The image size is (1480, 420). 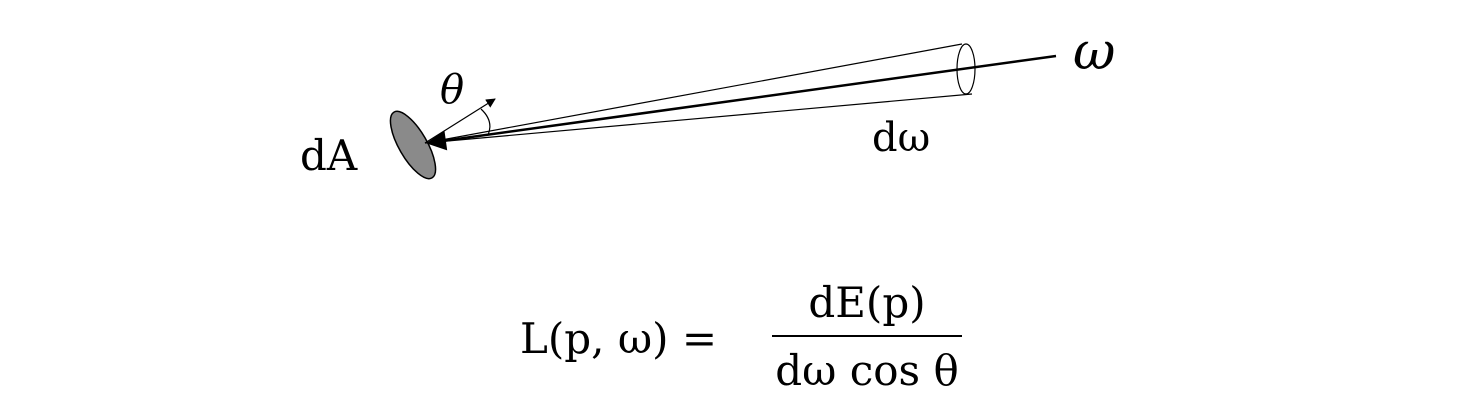 What do you see at coordinates (867, 336) in the screenshot?
I see `fraction-bar` at bounding box center [867, 336].